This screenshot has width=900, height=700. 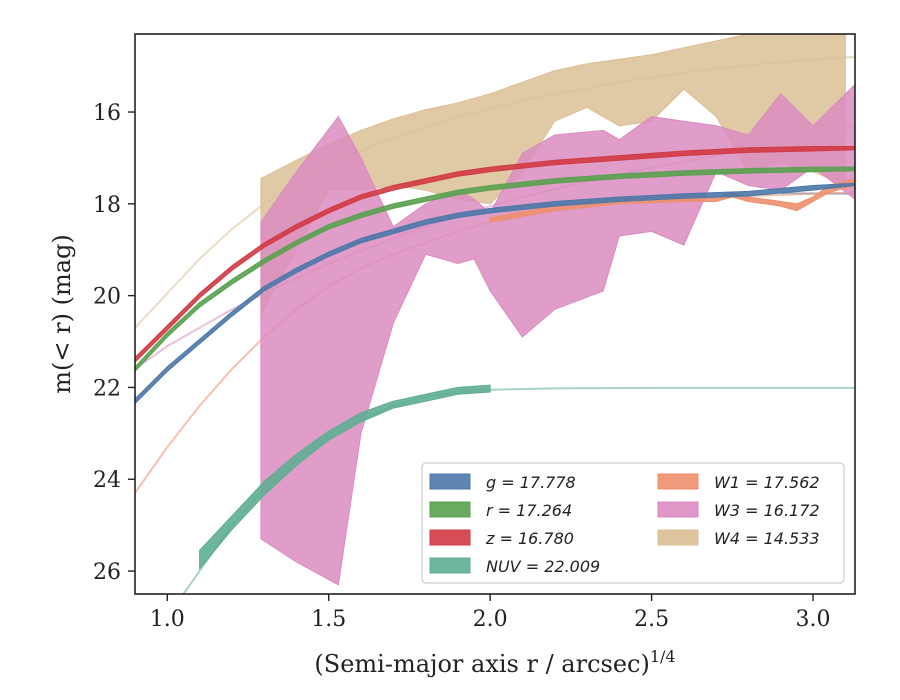 I want to click on x-tick-label: 2.5, so click(x=651, y=619).